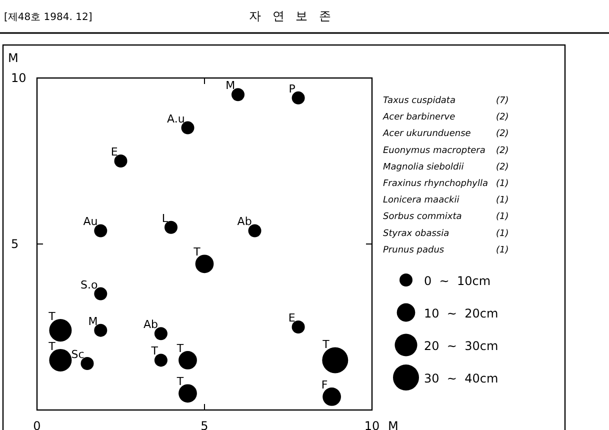 Image resolution: width=609 pixels, height=430 pixels. I want to click on annotation: P, so click(292, 89).